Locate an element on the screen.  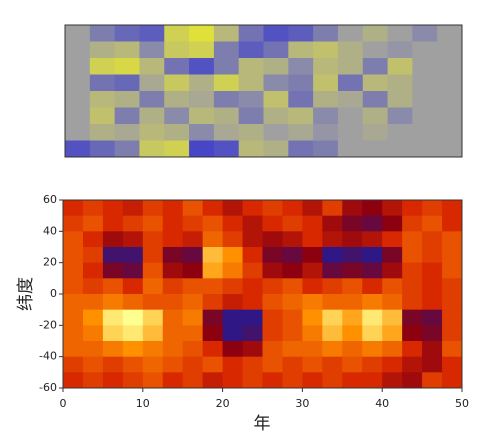
y-tick-label: -40 is located at coordinates (48, 356).